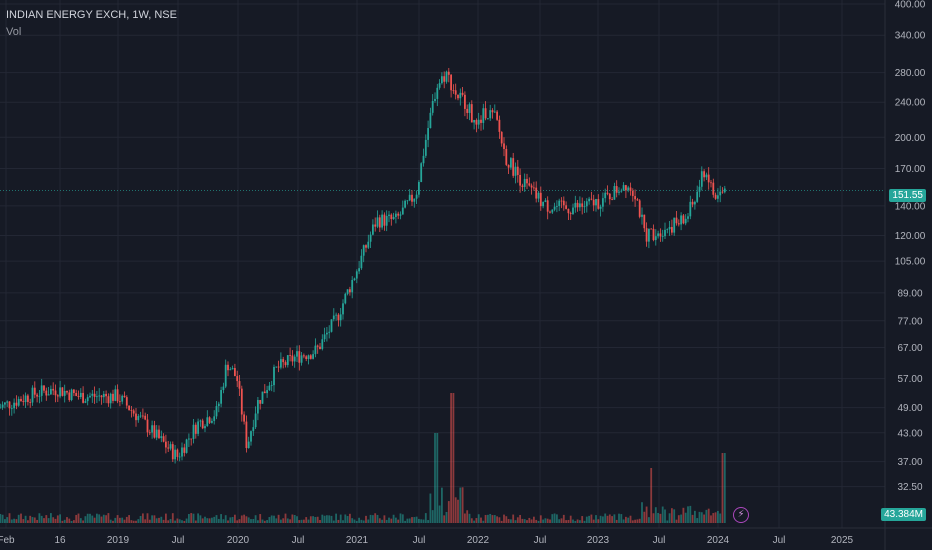 This screenshot has height=550, width=932. Describe the element at coordinates (909, 462) in the screenshot. I see `y-tick-label: 37.00` at that location.